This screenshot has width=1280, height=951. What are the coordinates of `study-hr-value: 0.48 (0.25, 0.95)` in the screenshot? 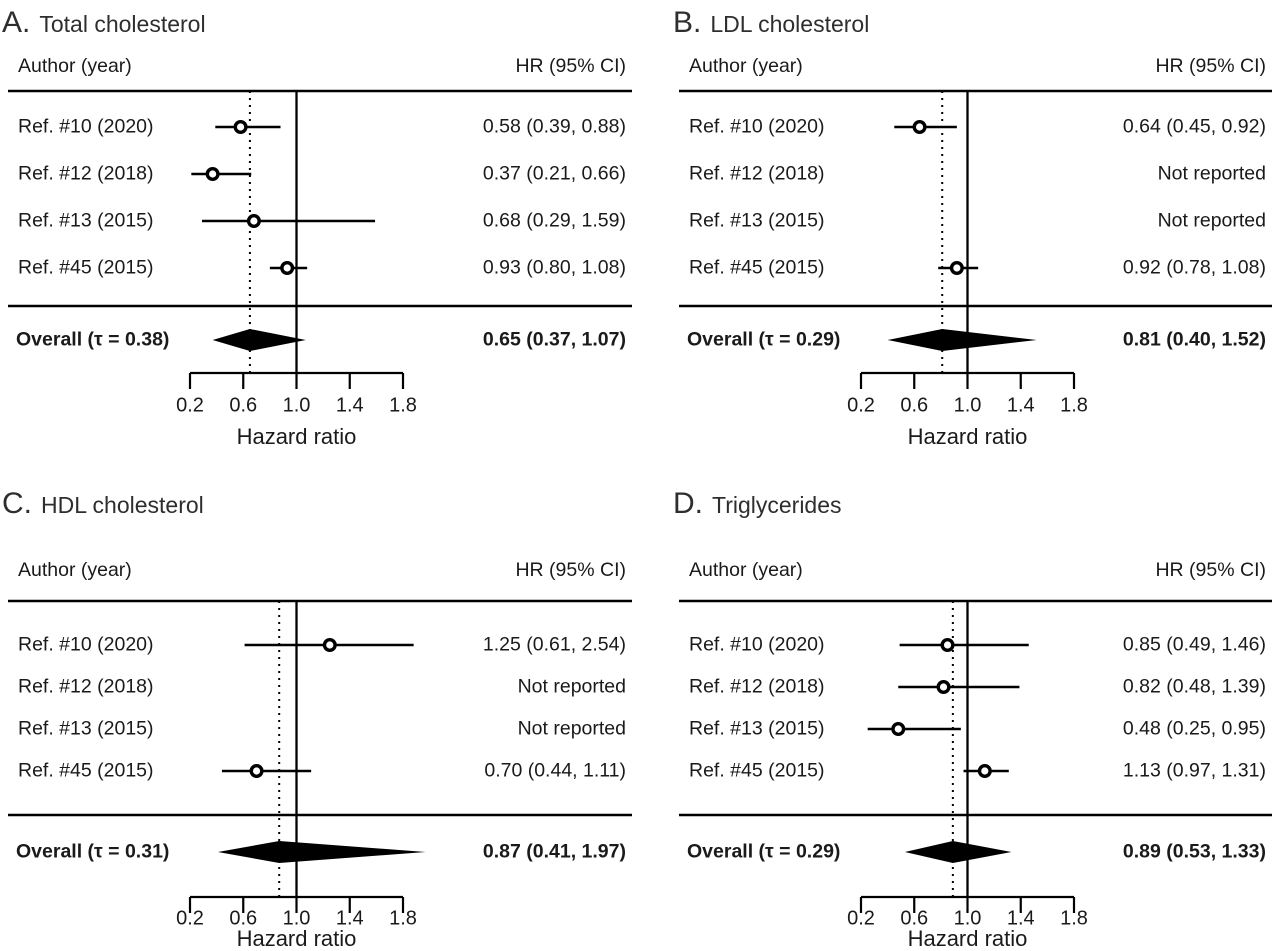 It's located at (1194, 728).